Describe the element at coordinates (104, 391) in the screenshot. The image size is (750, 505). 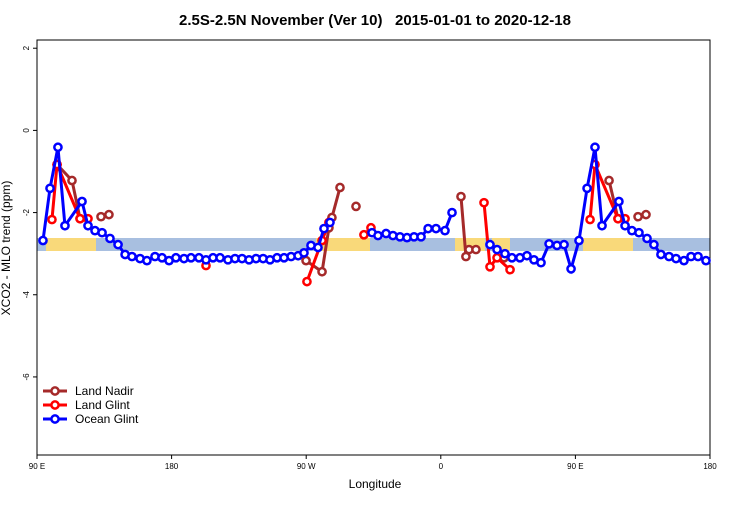
I see `legend-label: Land Nadir` at that location.